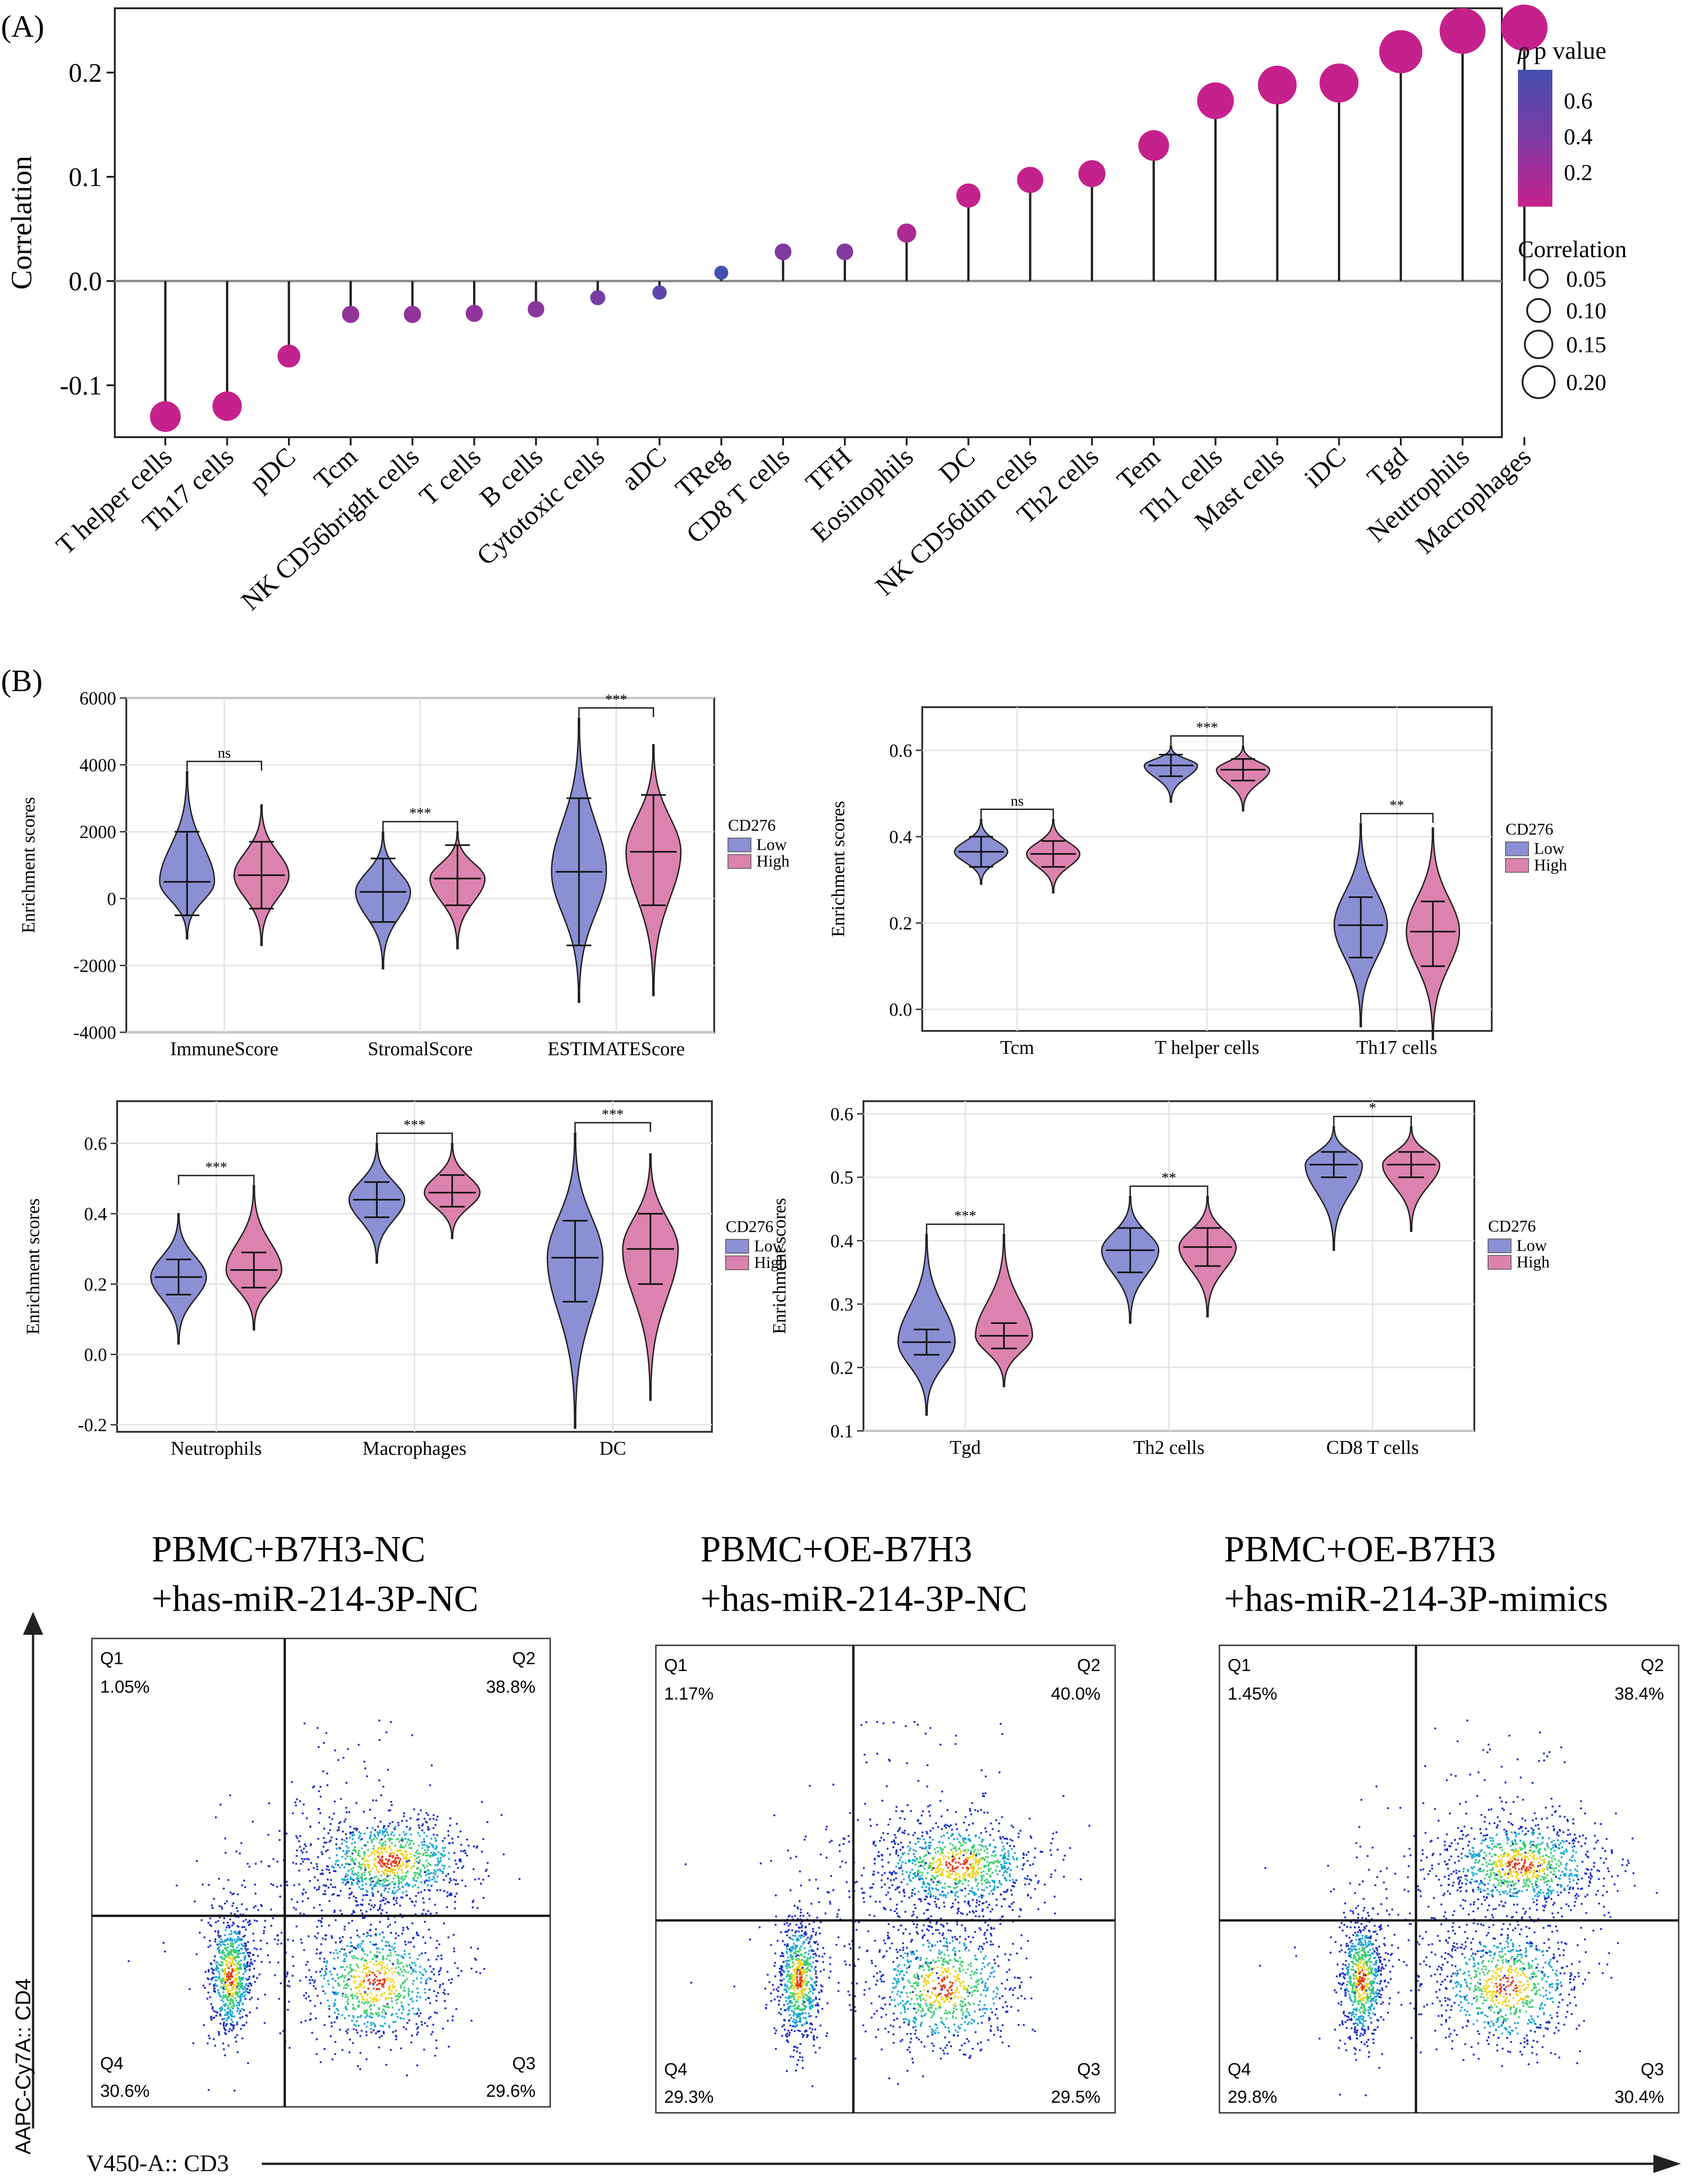 Image resolution: width=1692 pixels, height=2184 pixels. Describe the element at coordinates (85, 281) in the screenshot. I see `y-tick-label: 0.0` at that location.